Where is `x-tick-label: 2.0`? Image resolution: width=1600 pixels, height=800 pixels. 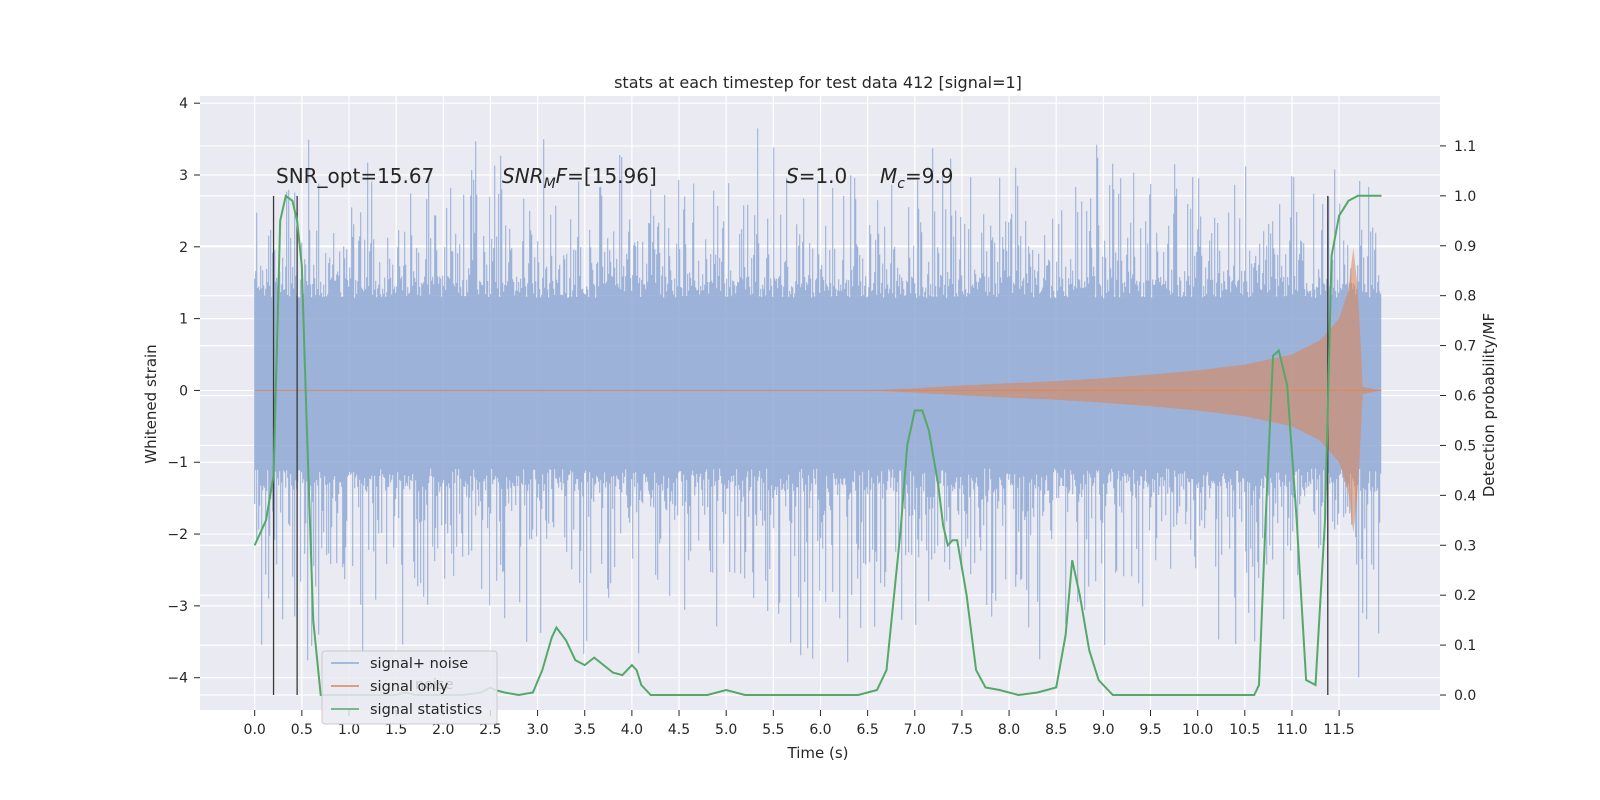 x-tick-label: 2.0 is located at coordinates (443, 730).